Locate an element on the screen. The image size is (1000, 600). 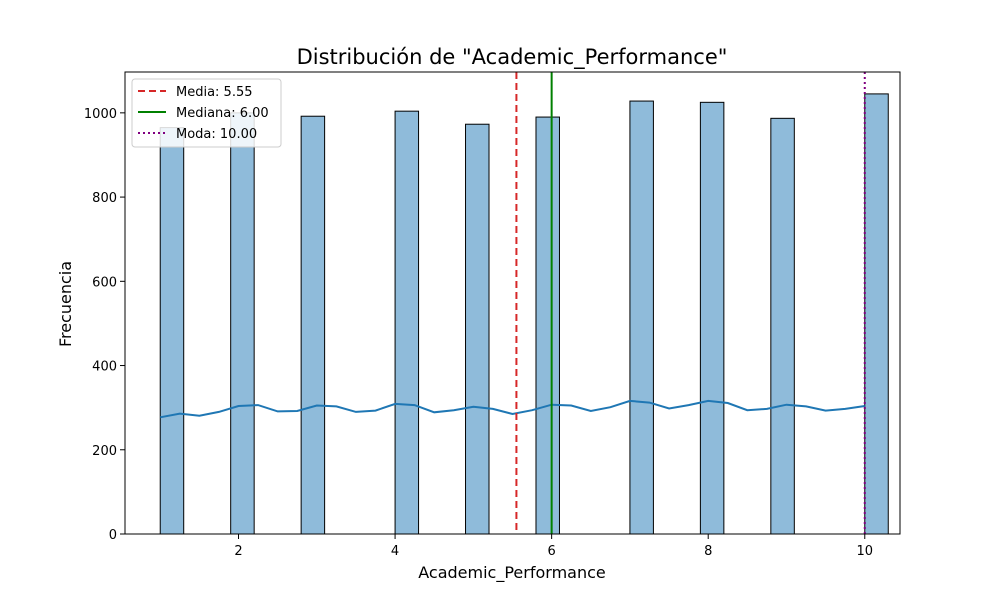
y-tick-label: 400 is located at coordinates (104, 367).